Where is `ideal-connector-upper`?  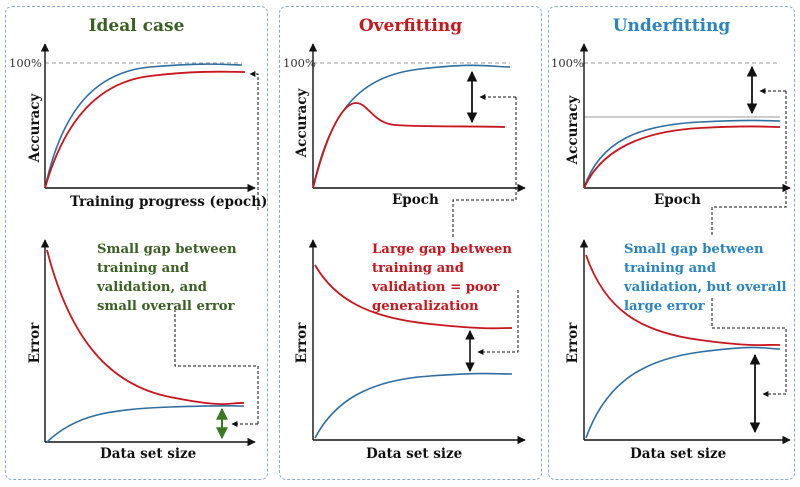 ideal-connector-upper is located at coordinates (254, 140).